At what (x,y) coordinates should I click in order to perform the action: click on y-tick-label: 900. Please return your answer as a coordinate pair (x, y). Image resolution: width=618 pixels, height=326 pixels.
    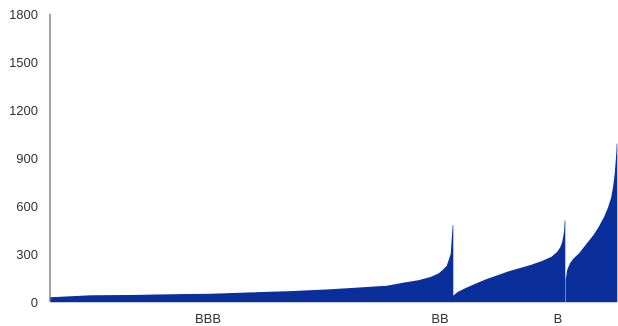
    Looking at the image, I should click on (27, 158).